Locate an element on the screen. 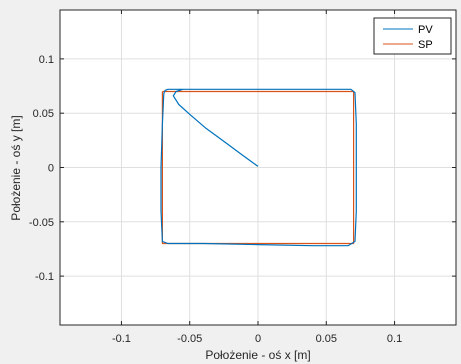 This screenshot has height=364, width=461. x-tick-label: 0.05 is located at coordinates (326, 339).